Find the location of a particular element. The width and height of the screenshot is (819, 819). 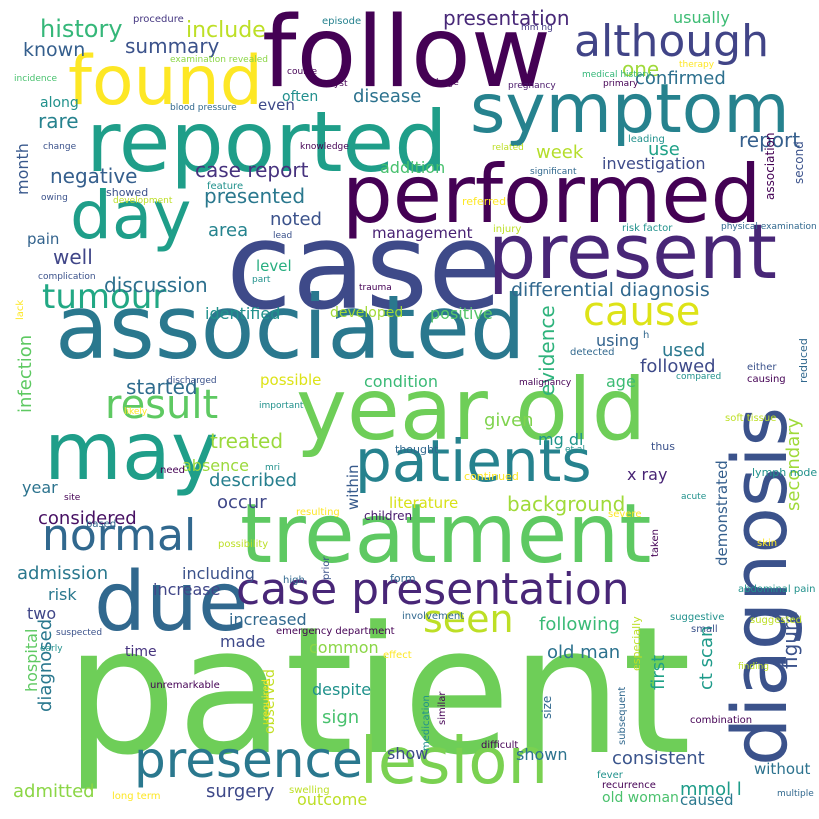

word-without: without is located at coordinates (782, 769).